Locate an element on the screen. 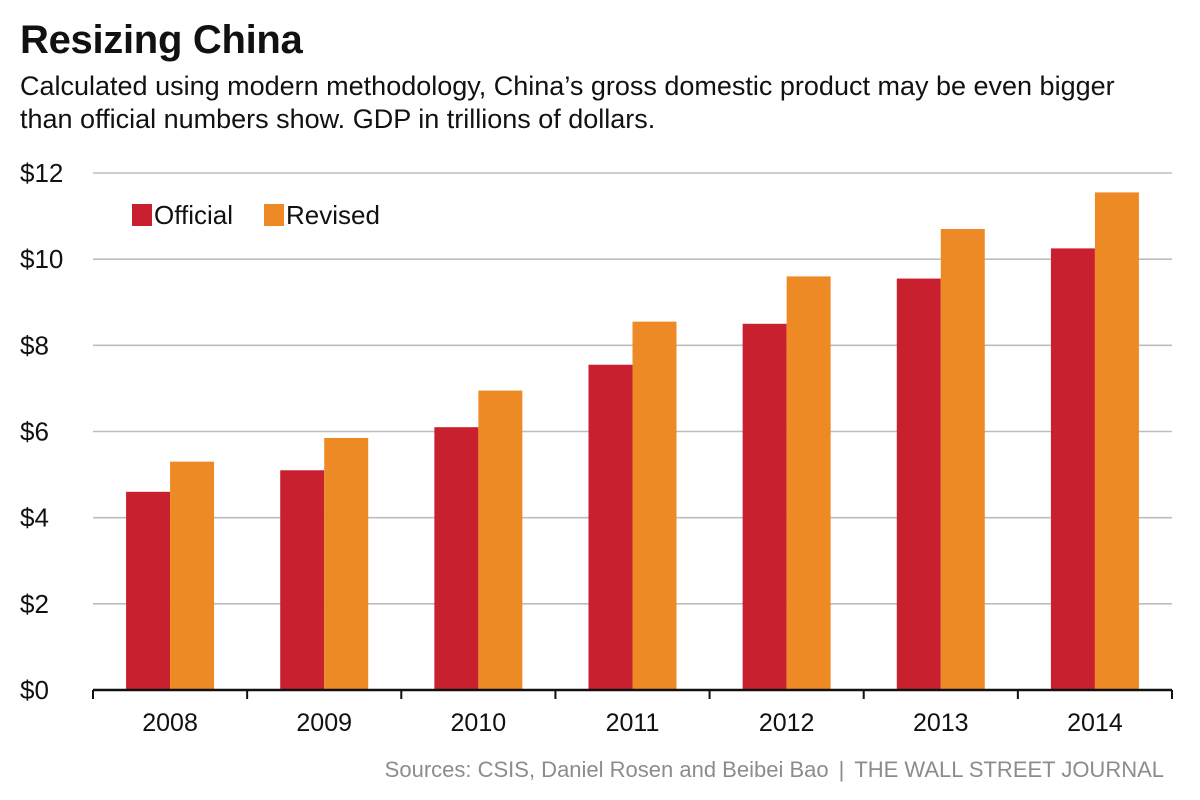 This screenshot has height=800, width=1200. y-tick-label: $8 is located at coordinates (34, 345).